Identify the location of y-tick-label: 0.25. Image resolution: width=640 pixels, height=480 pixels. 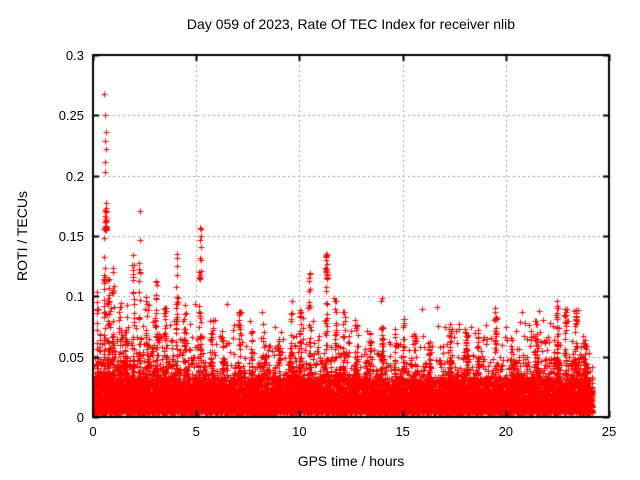
(71, 116).